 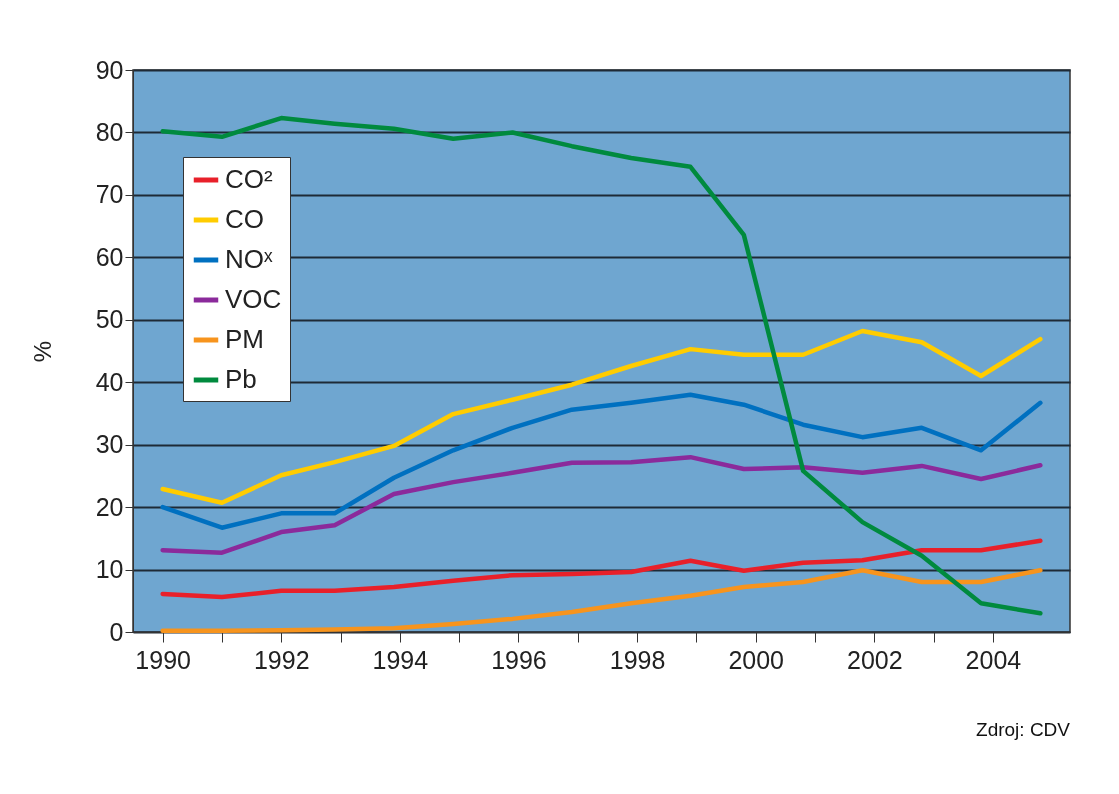 What do you see at coordinates (116, 631) in the screenshot?
I see `y-tick-label: 0` at bounding box center [116, 631].